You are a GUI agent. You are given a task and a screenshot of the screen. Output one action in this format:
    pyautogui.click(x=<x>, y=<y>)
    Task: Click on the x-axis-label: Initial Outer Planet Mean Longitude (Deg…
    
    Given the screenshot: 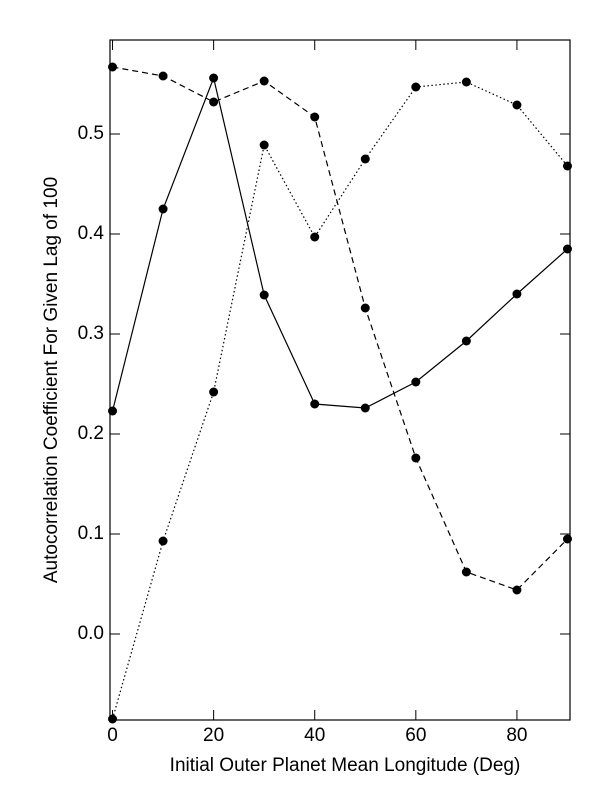 What is the action you would take?
    pyautogui.click(x=345, y=765)
    